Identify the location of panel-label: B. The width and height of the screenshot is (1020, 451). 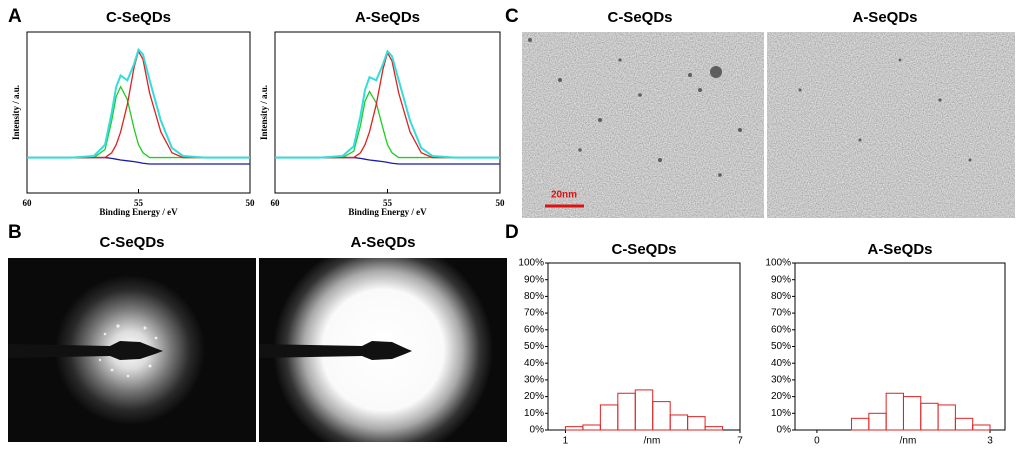
(15, 232).